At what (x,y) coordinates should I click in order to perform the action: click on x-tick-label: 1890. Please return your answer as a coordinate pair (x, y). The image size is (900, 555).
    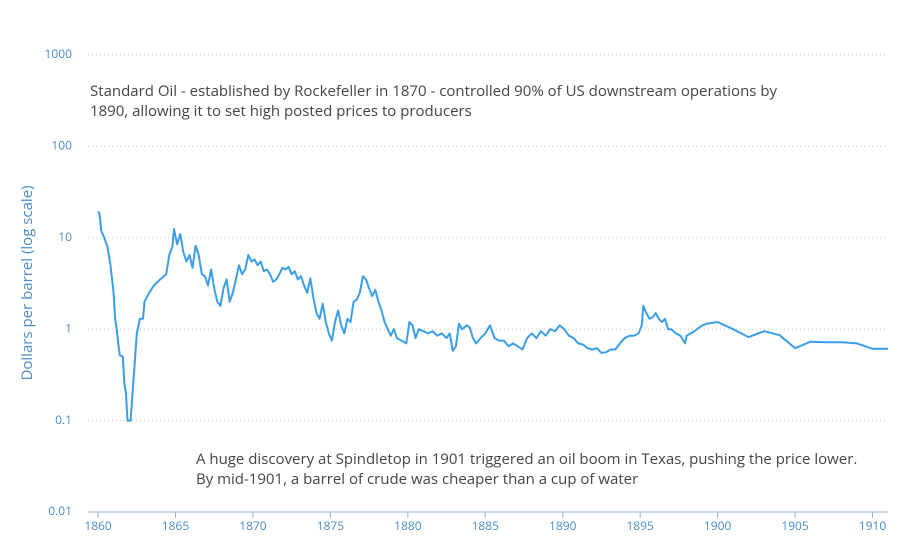
    Looking at the image, I should click on (563, 525).